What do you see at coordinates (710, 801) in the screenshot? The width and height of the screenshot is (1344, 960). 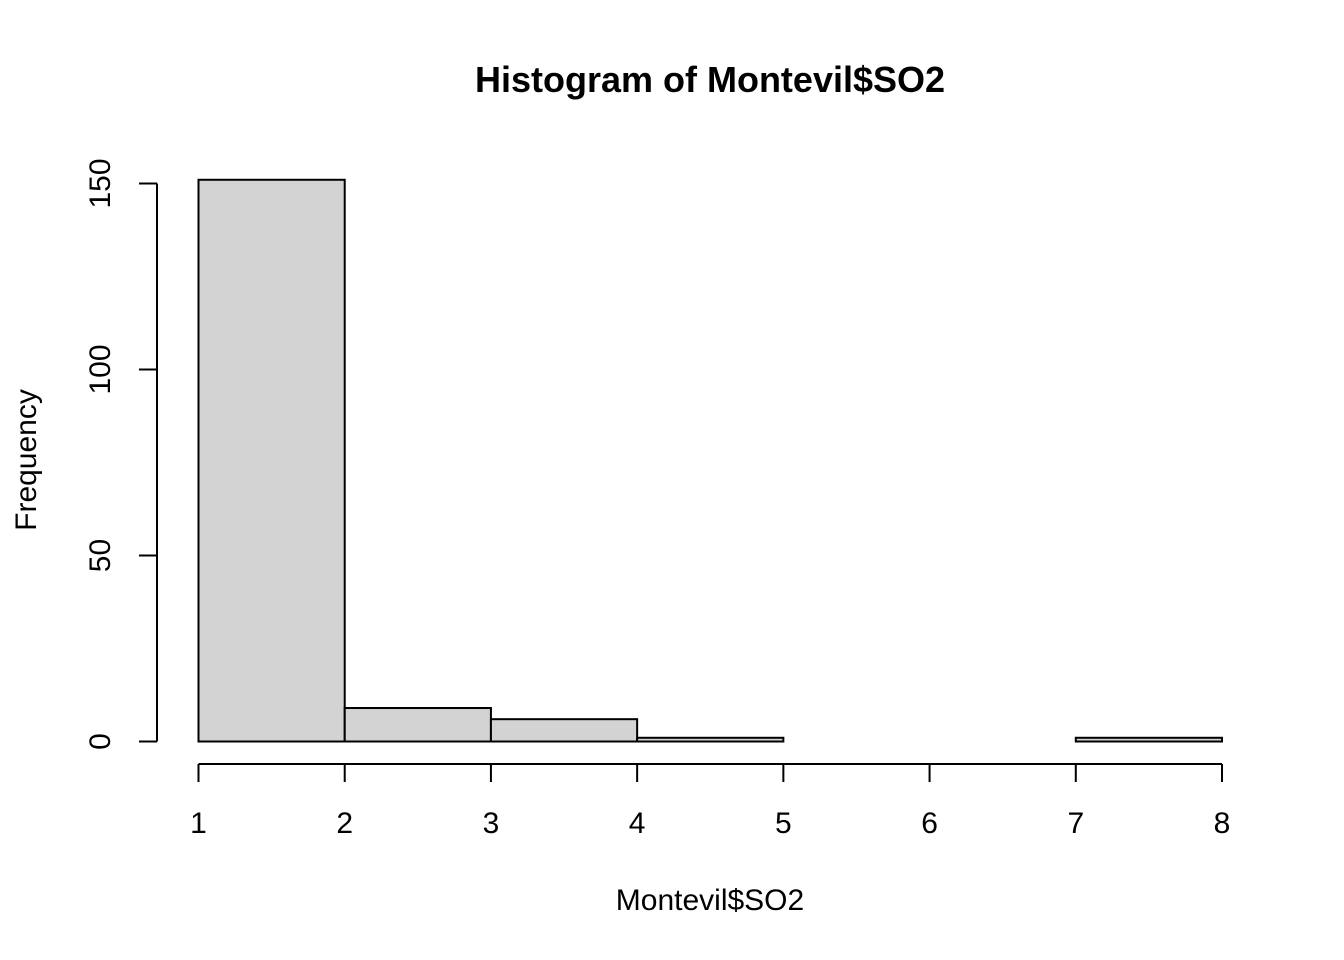 I see `x-axis: 1 2 3 4 5 6 7 8` at bounding box center [710, 801].